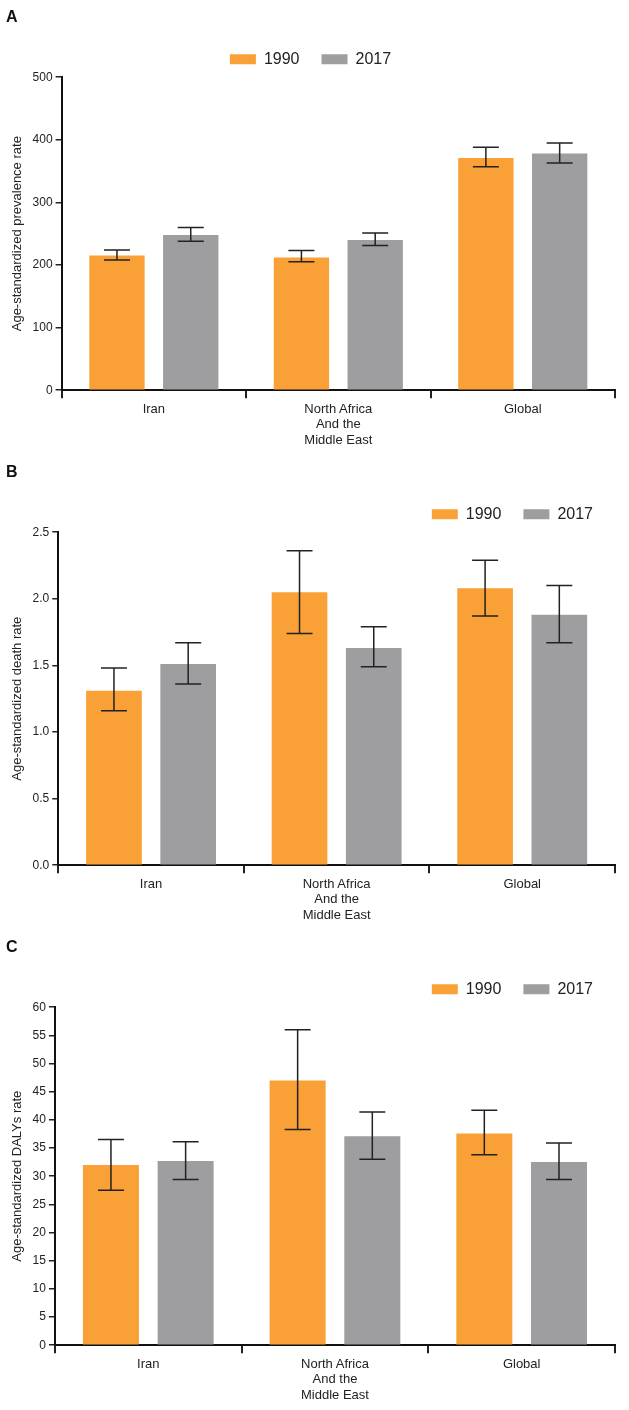 The width and height of the screenshot is (629, 1410). Describe the element at coordinates (17, 698) in the screenshot. I see `y-axis-title: Age-standardized death rate` at that location.